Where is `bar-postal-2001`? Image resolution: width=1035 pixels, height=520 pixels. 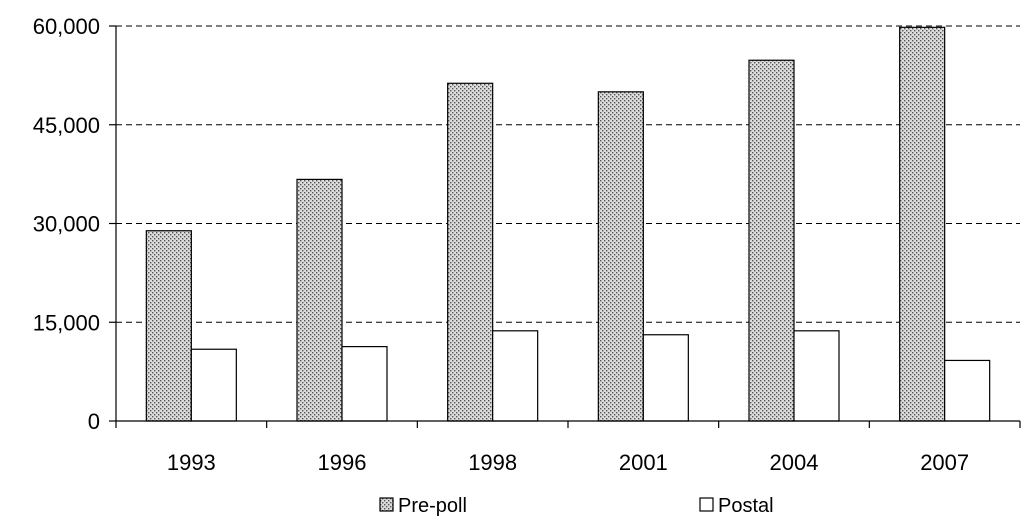 bar-postal-2001 is located at coordinates (665, 378).